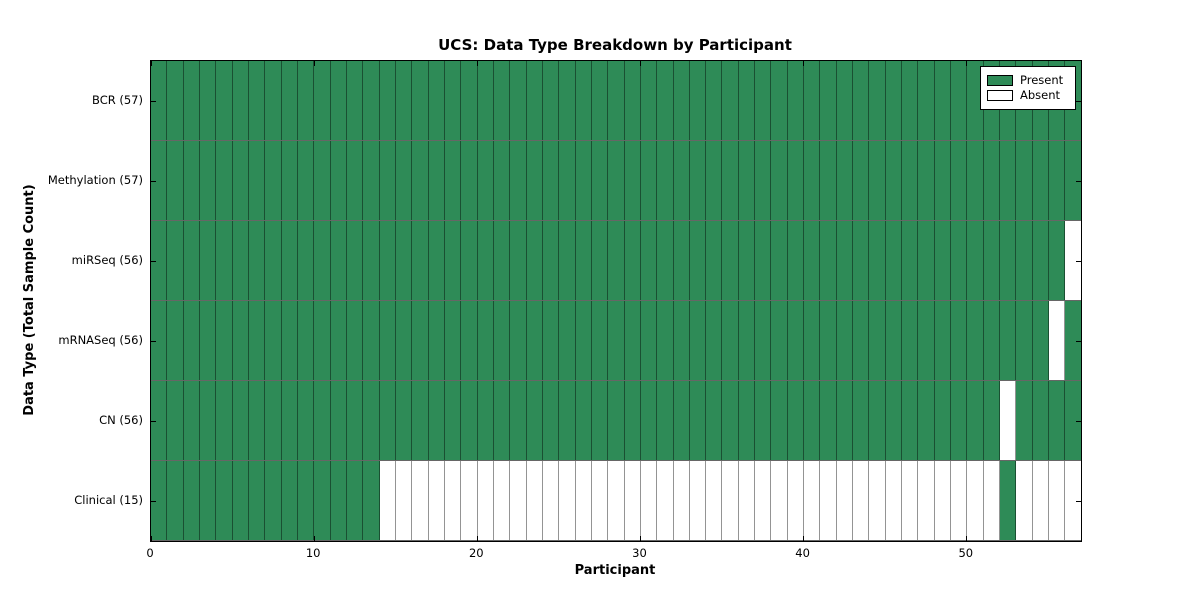 The height and width of the screenshot is (600, 1200). I want to click on x-tick-label: 30, so click(639, 553).